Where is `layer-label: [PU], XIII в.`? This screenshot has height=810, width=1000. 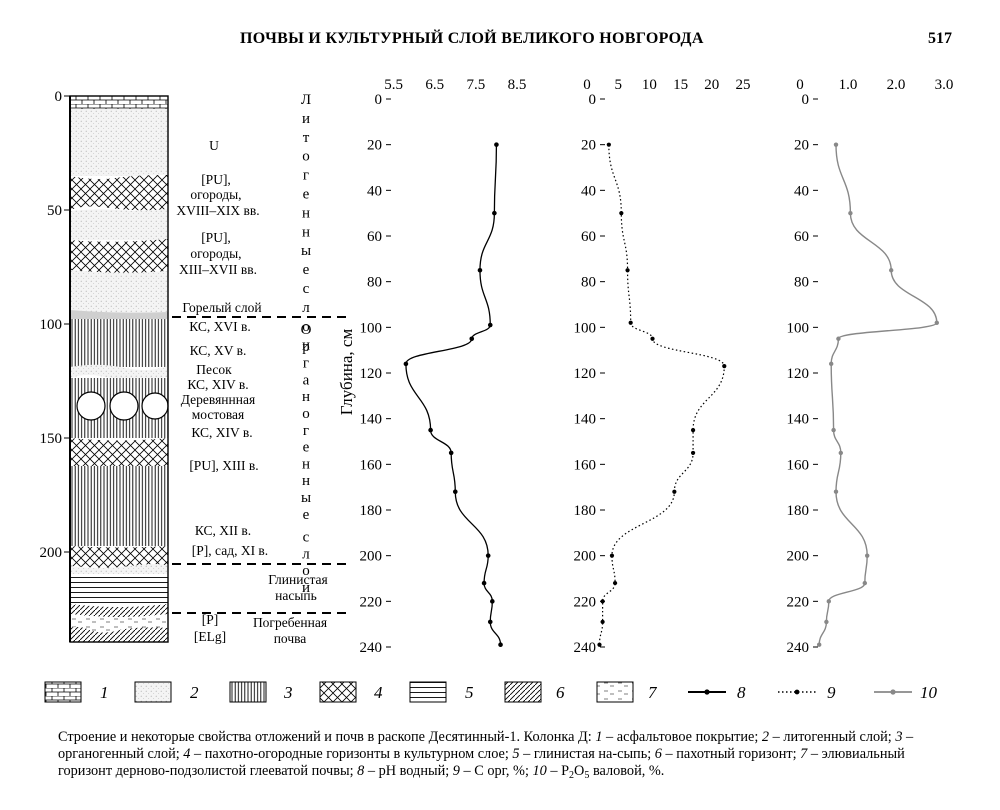 layer-label: [PU], XIII в. is located at coordinates (223, 465).